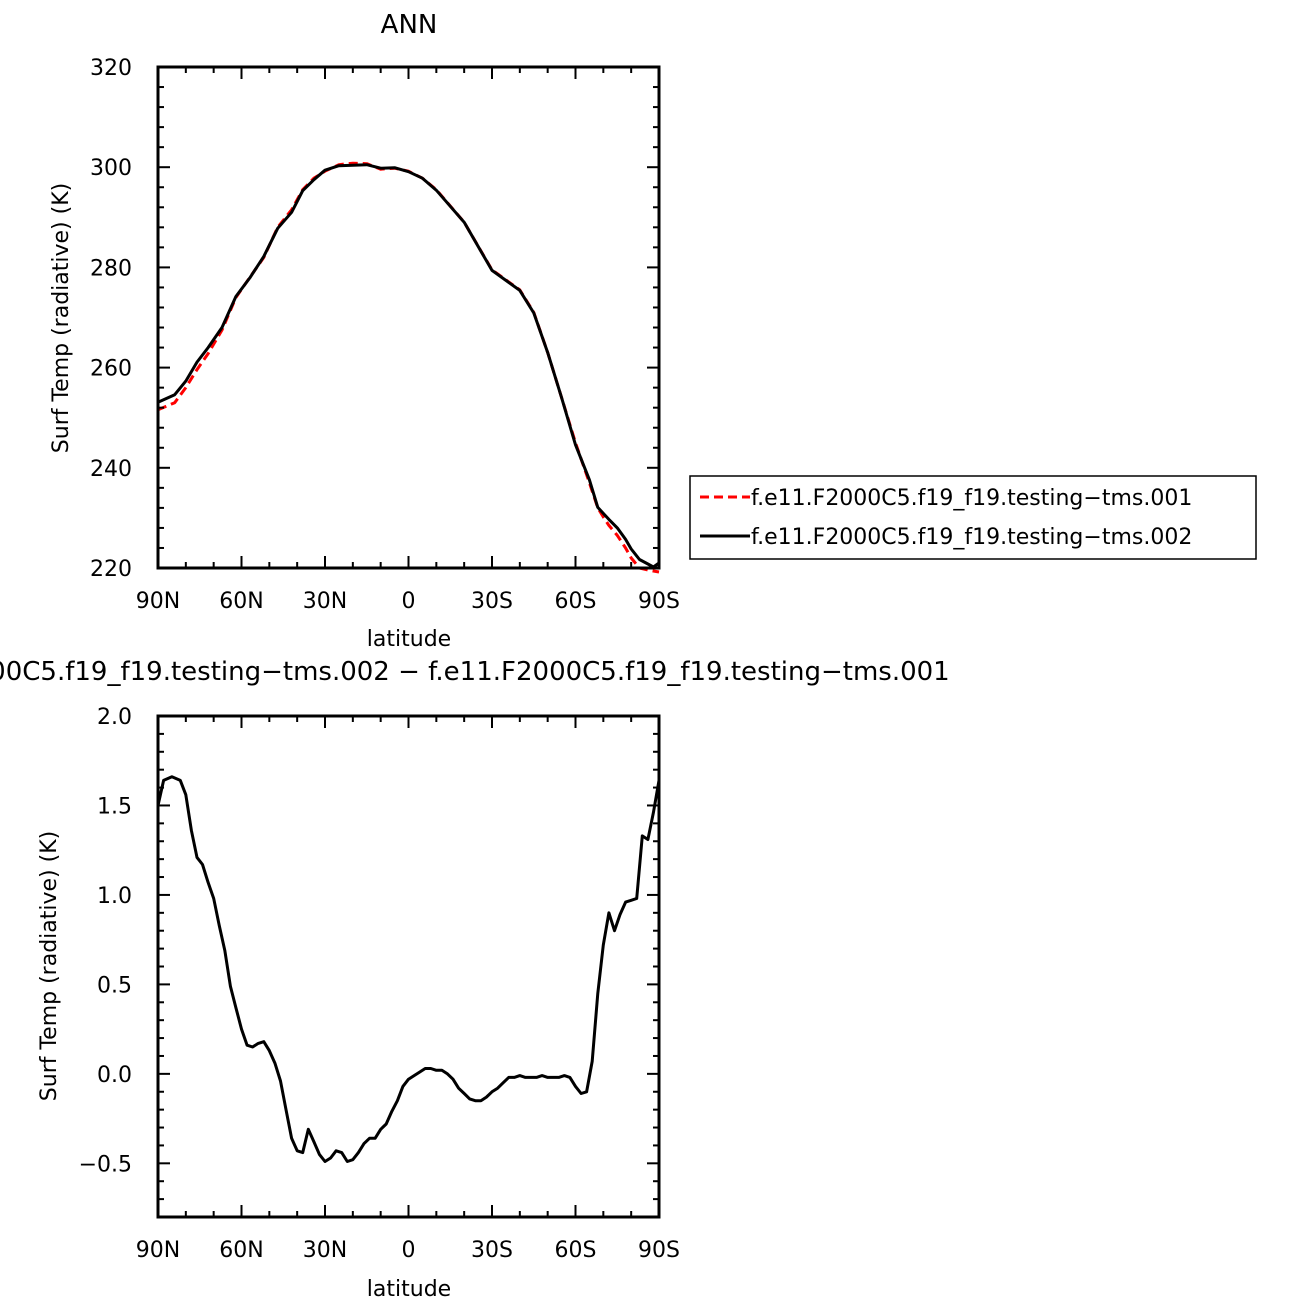 The width and height of the screenshot is (1305, 1308). What do you see at coordinates (114, 1075) in the screenshot?
I see `y-tick-label: 0.0` at bounding box center [114, 1075].